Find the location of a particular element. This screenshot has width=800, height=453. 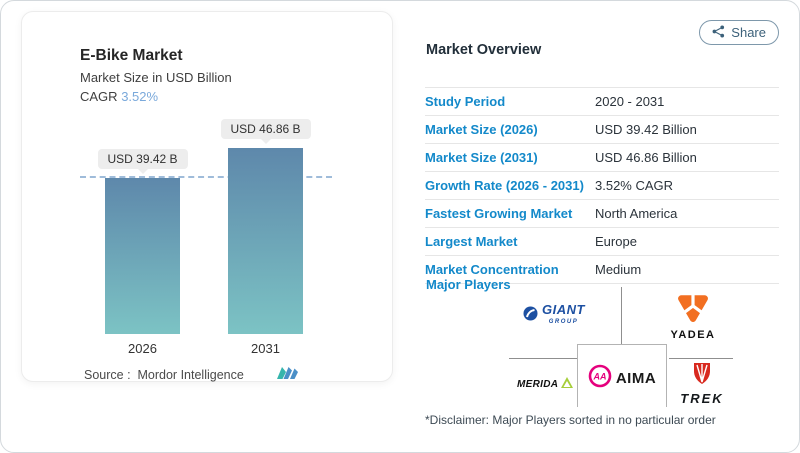

reference-dashed-line is located at coordinates (206, 177).